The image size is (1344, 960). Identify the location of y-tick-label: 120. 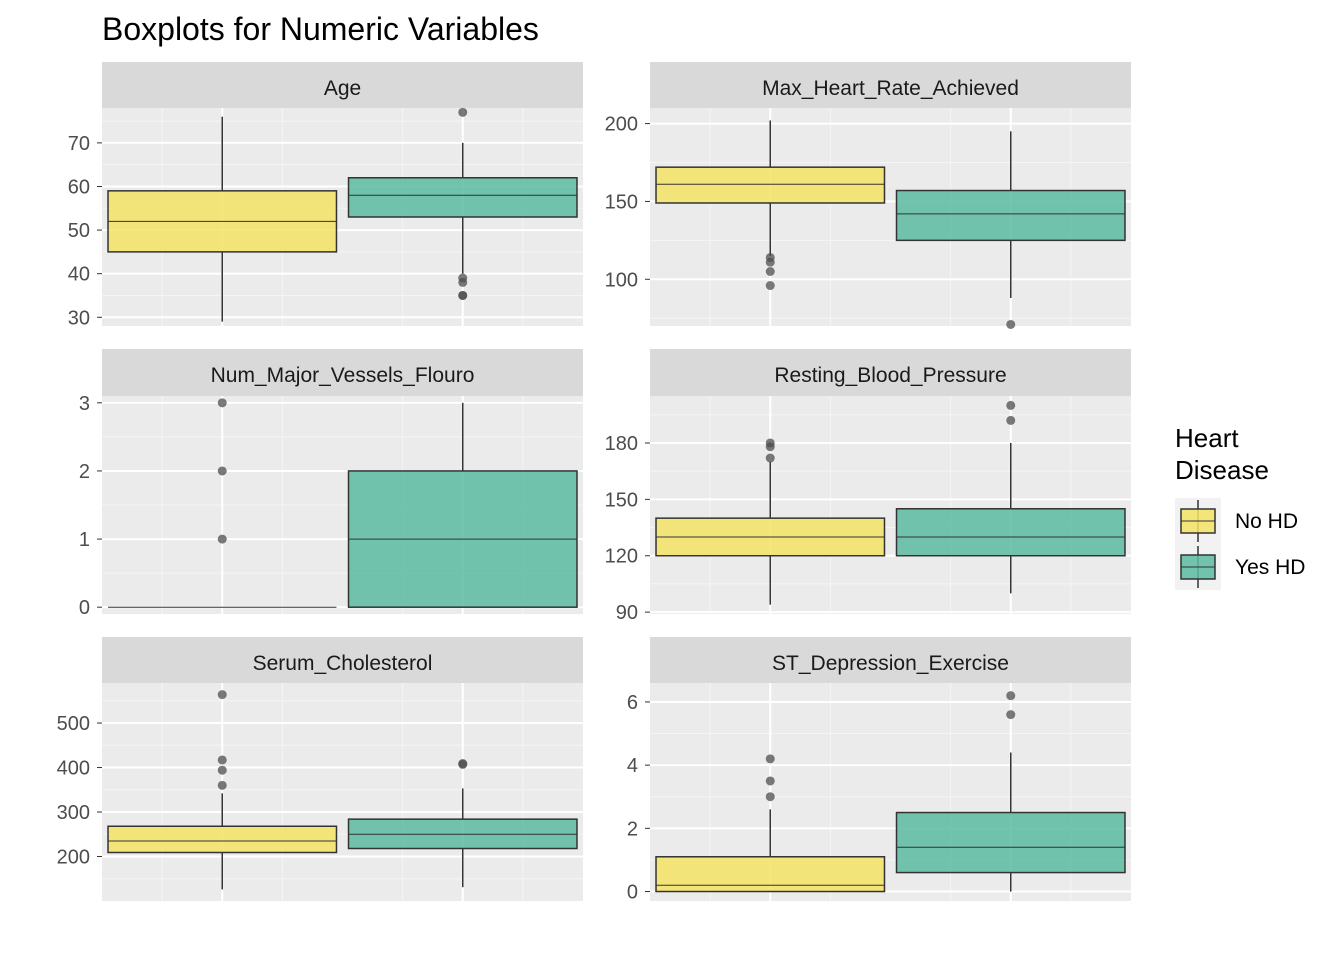
(621, 557).